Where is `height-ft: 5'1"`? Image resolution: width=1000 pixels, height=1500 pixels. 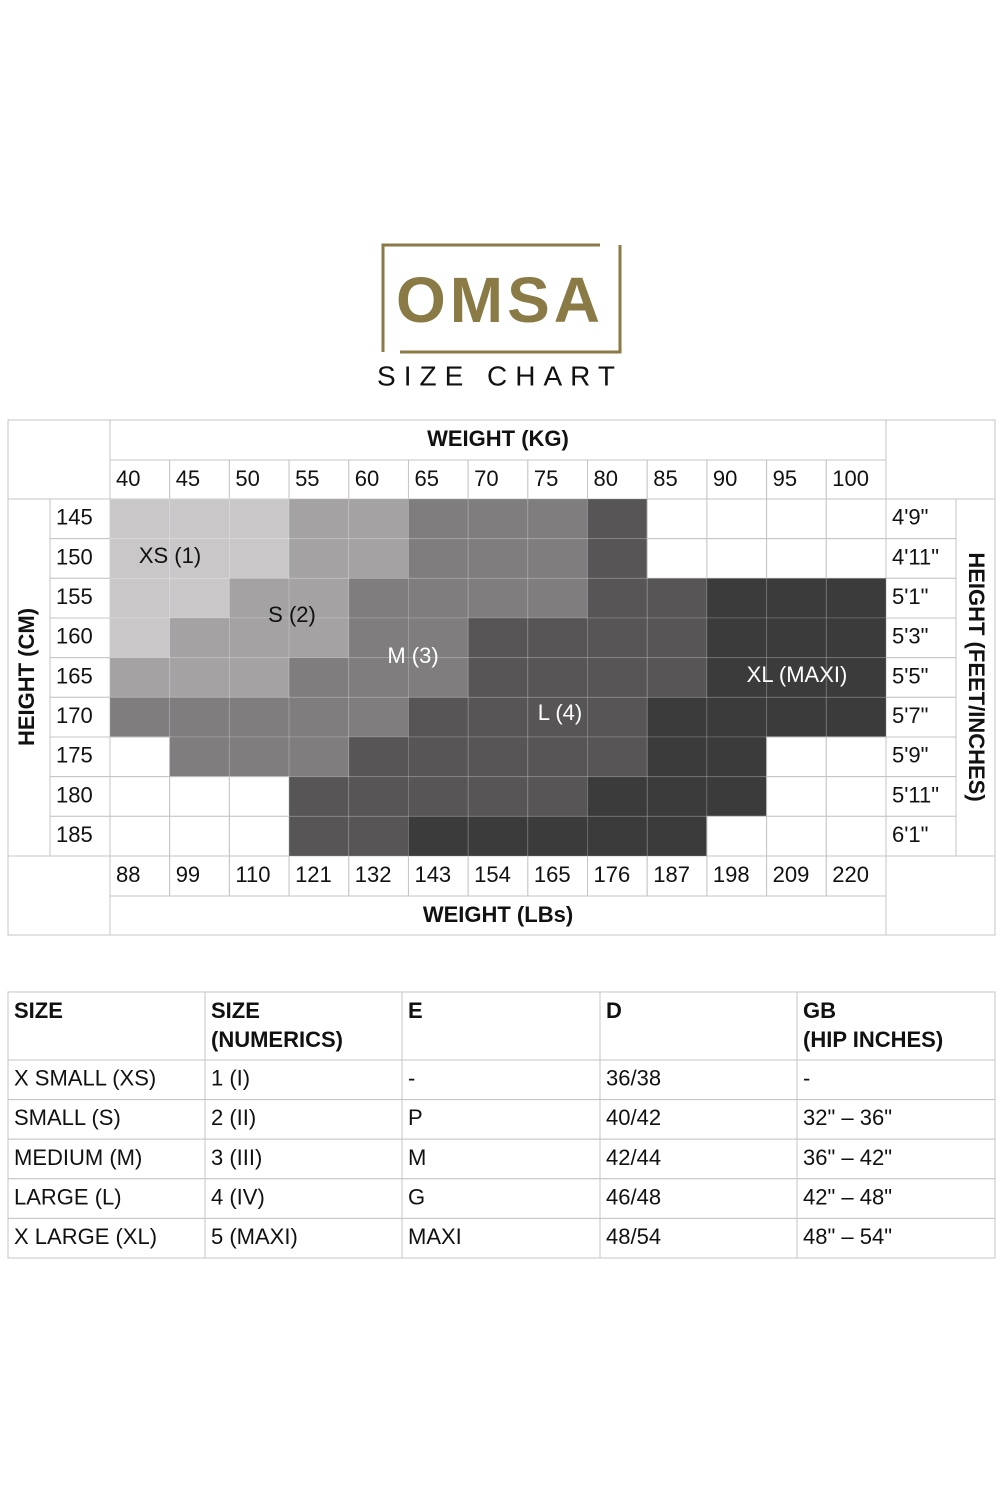 height-ft: 5'1" is located at coordinates (910, 596).